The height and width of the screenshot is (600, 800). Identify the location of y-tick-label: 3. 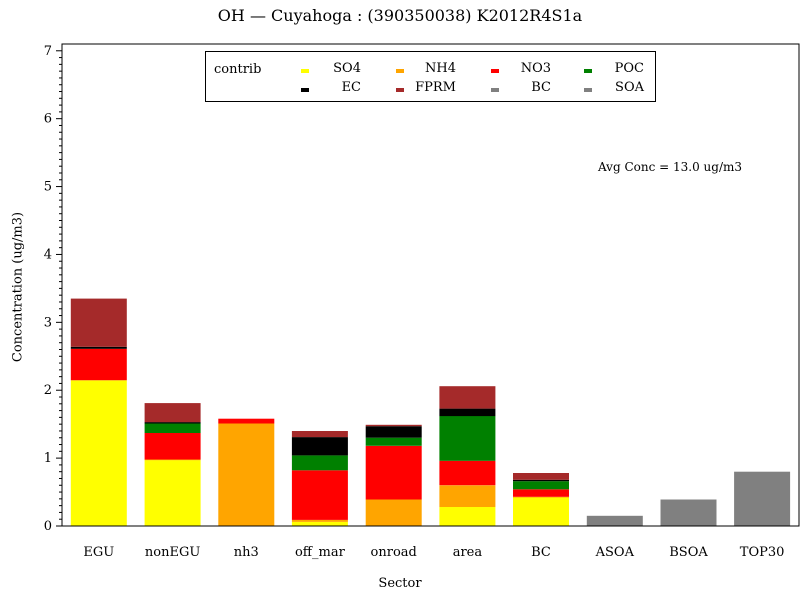
(48, 322).